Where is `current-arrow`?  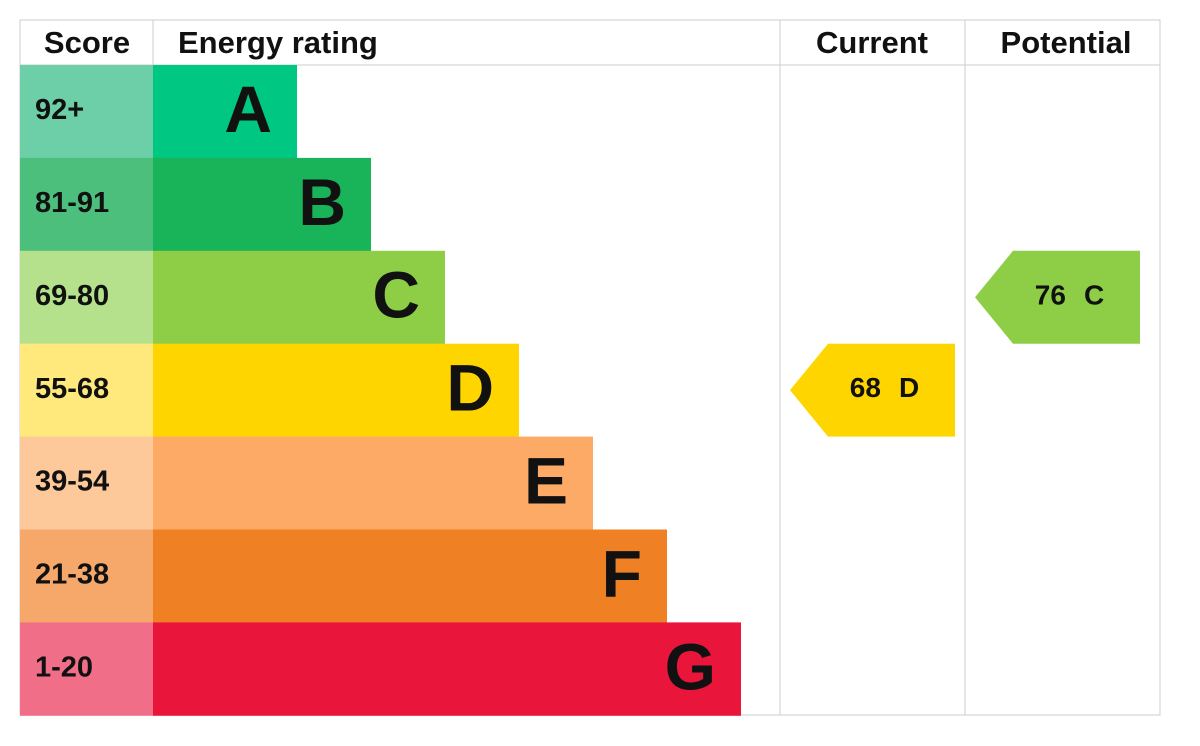 current-arrow is located at coordinates (872, 390).